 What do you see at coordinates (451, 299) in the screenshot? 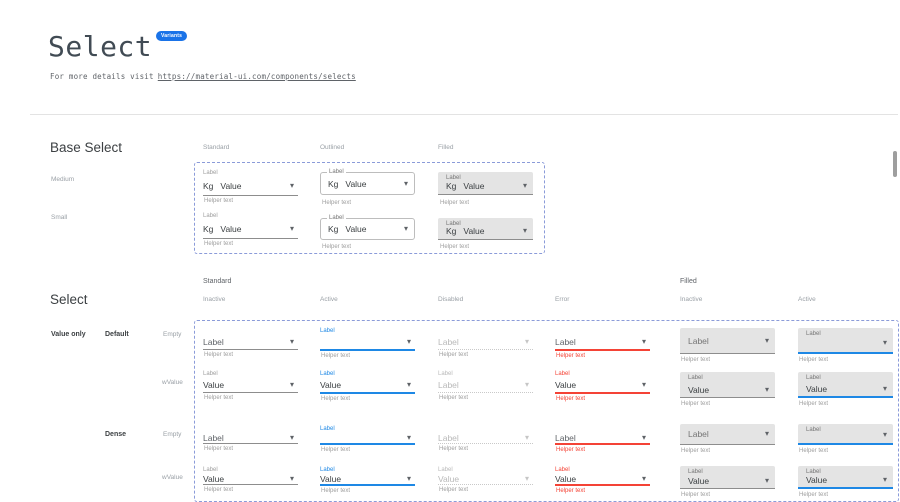
I see `column-header-disabled: Disabled` at bounding box center [451, 299].